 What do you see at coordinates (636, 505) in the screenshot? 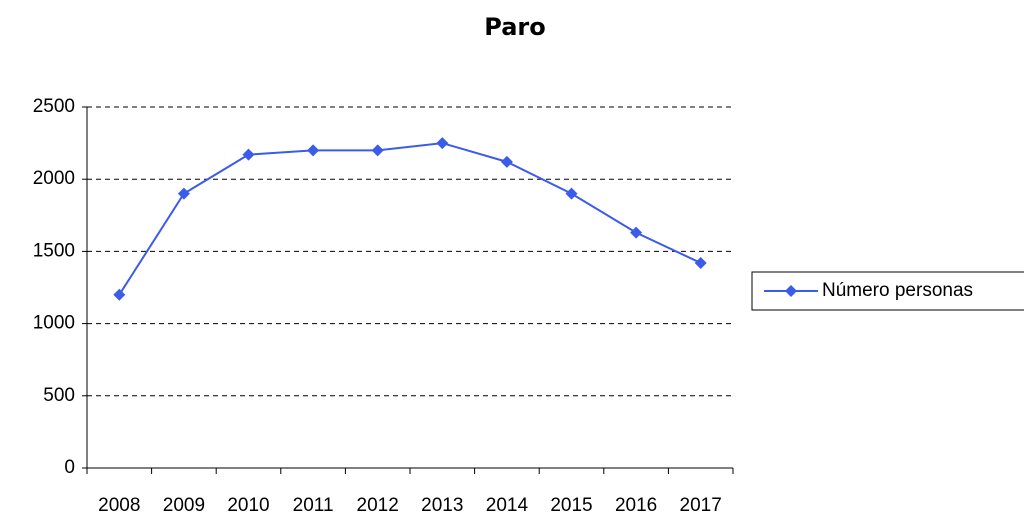
I see `x-tick-label: 2016` at bounding box center [636, 505].